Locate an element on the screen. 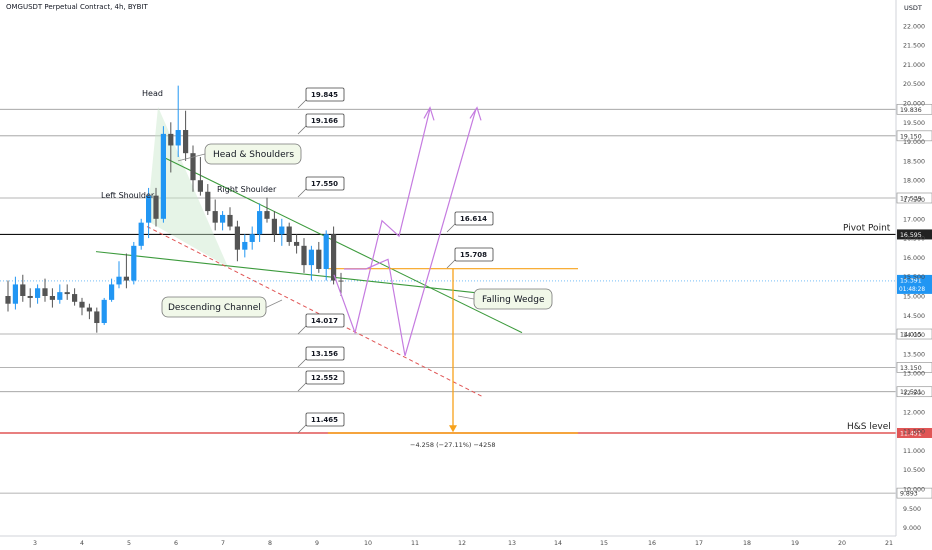 The image size is (932, 550). price-tick-label: 11.500 is located at coordinates (914, 432).